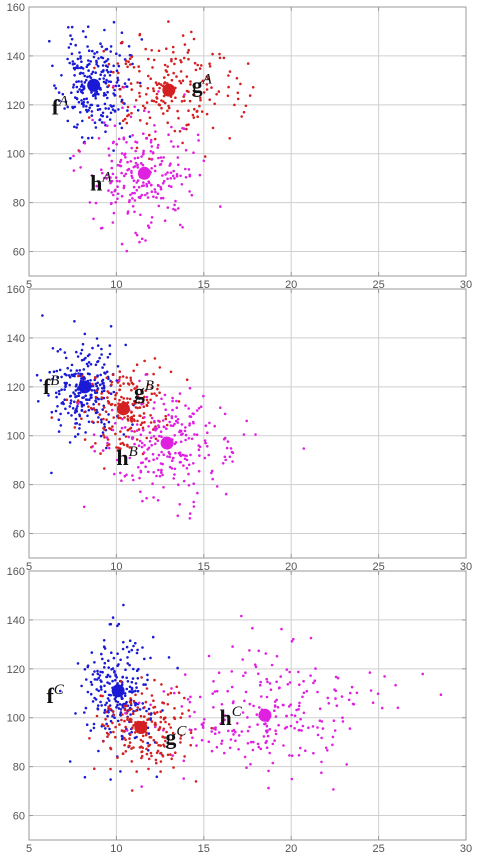 The height and width of the screenshot is (863, 489). I want to click on cluster-label-f: fA, so click(60, 107).